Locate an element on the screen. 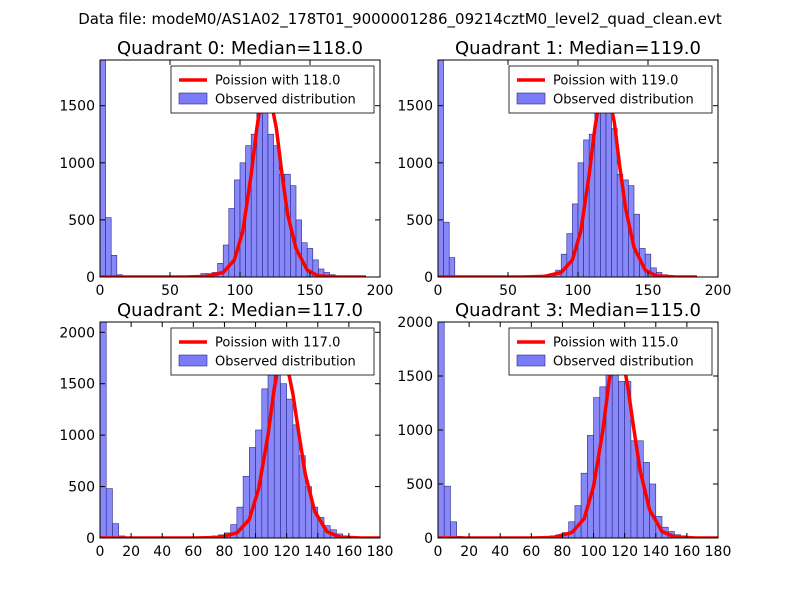  axes-frame is located at coordinates (240, 430).